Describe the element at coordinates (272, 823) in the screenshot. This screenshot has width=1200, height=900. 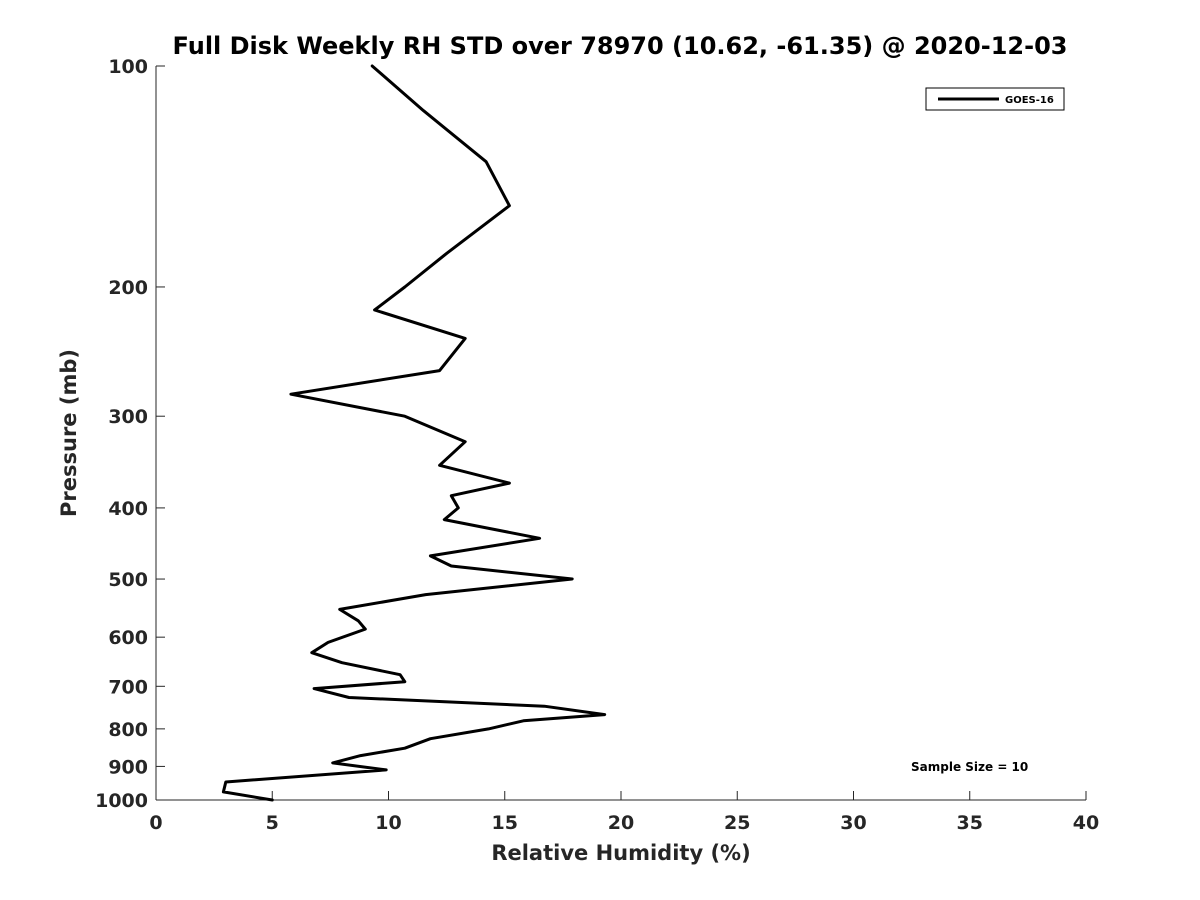
I see `x-tick-label: 5` at that location.